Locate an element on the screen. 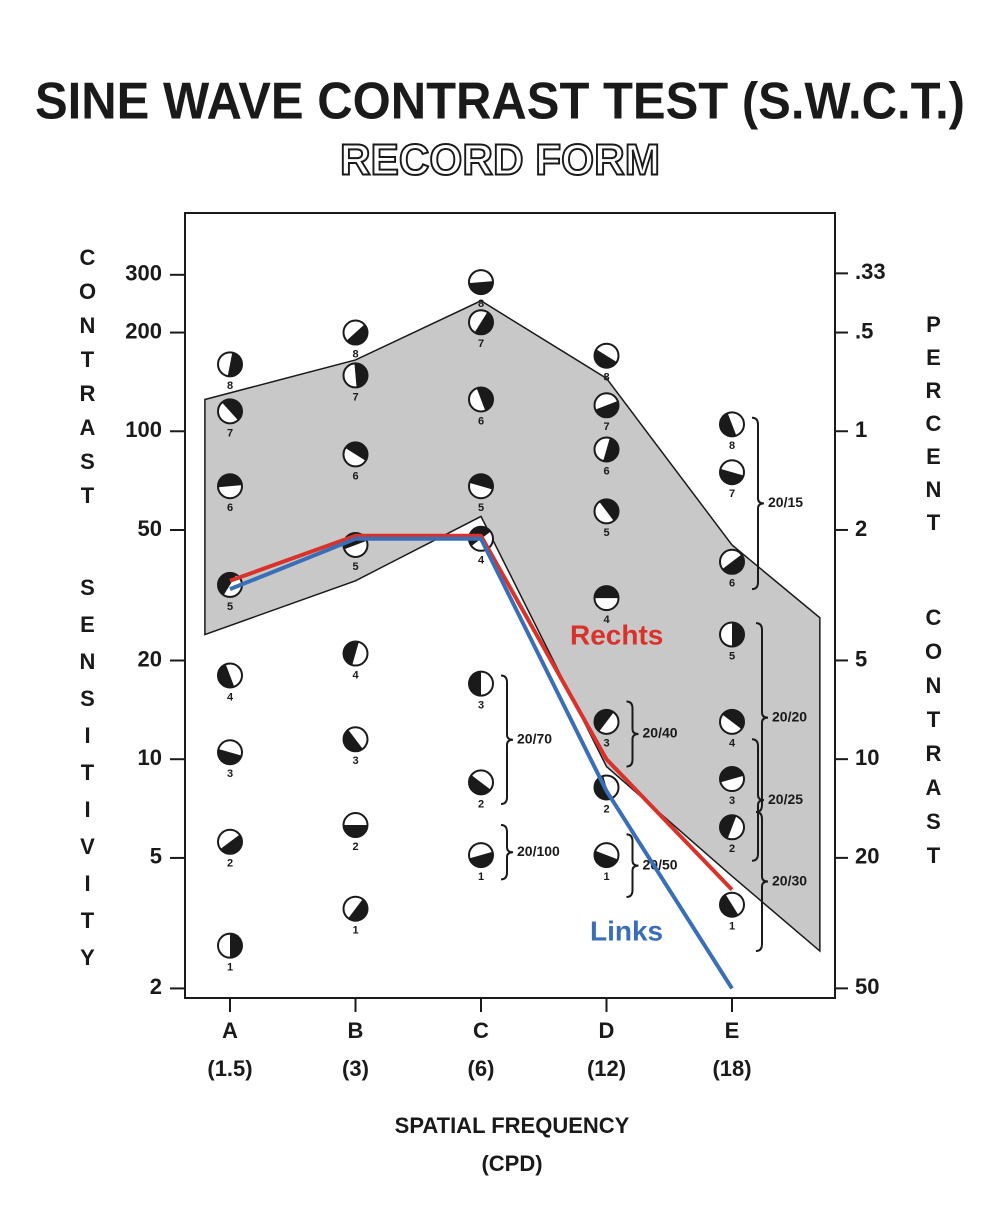  x-tick-label: E is located at coordinates (732, 1030).